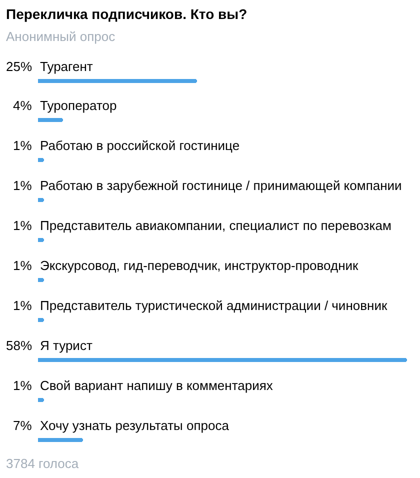  Describe the element at coordinates (127, 14) in the screenshot. I see `chart-title: Перекличка подписчиков. Кто вы?` at that location.